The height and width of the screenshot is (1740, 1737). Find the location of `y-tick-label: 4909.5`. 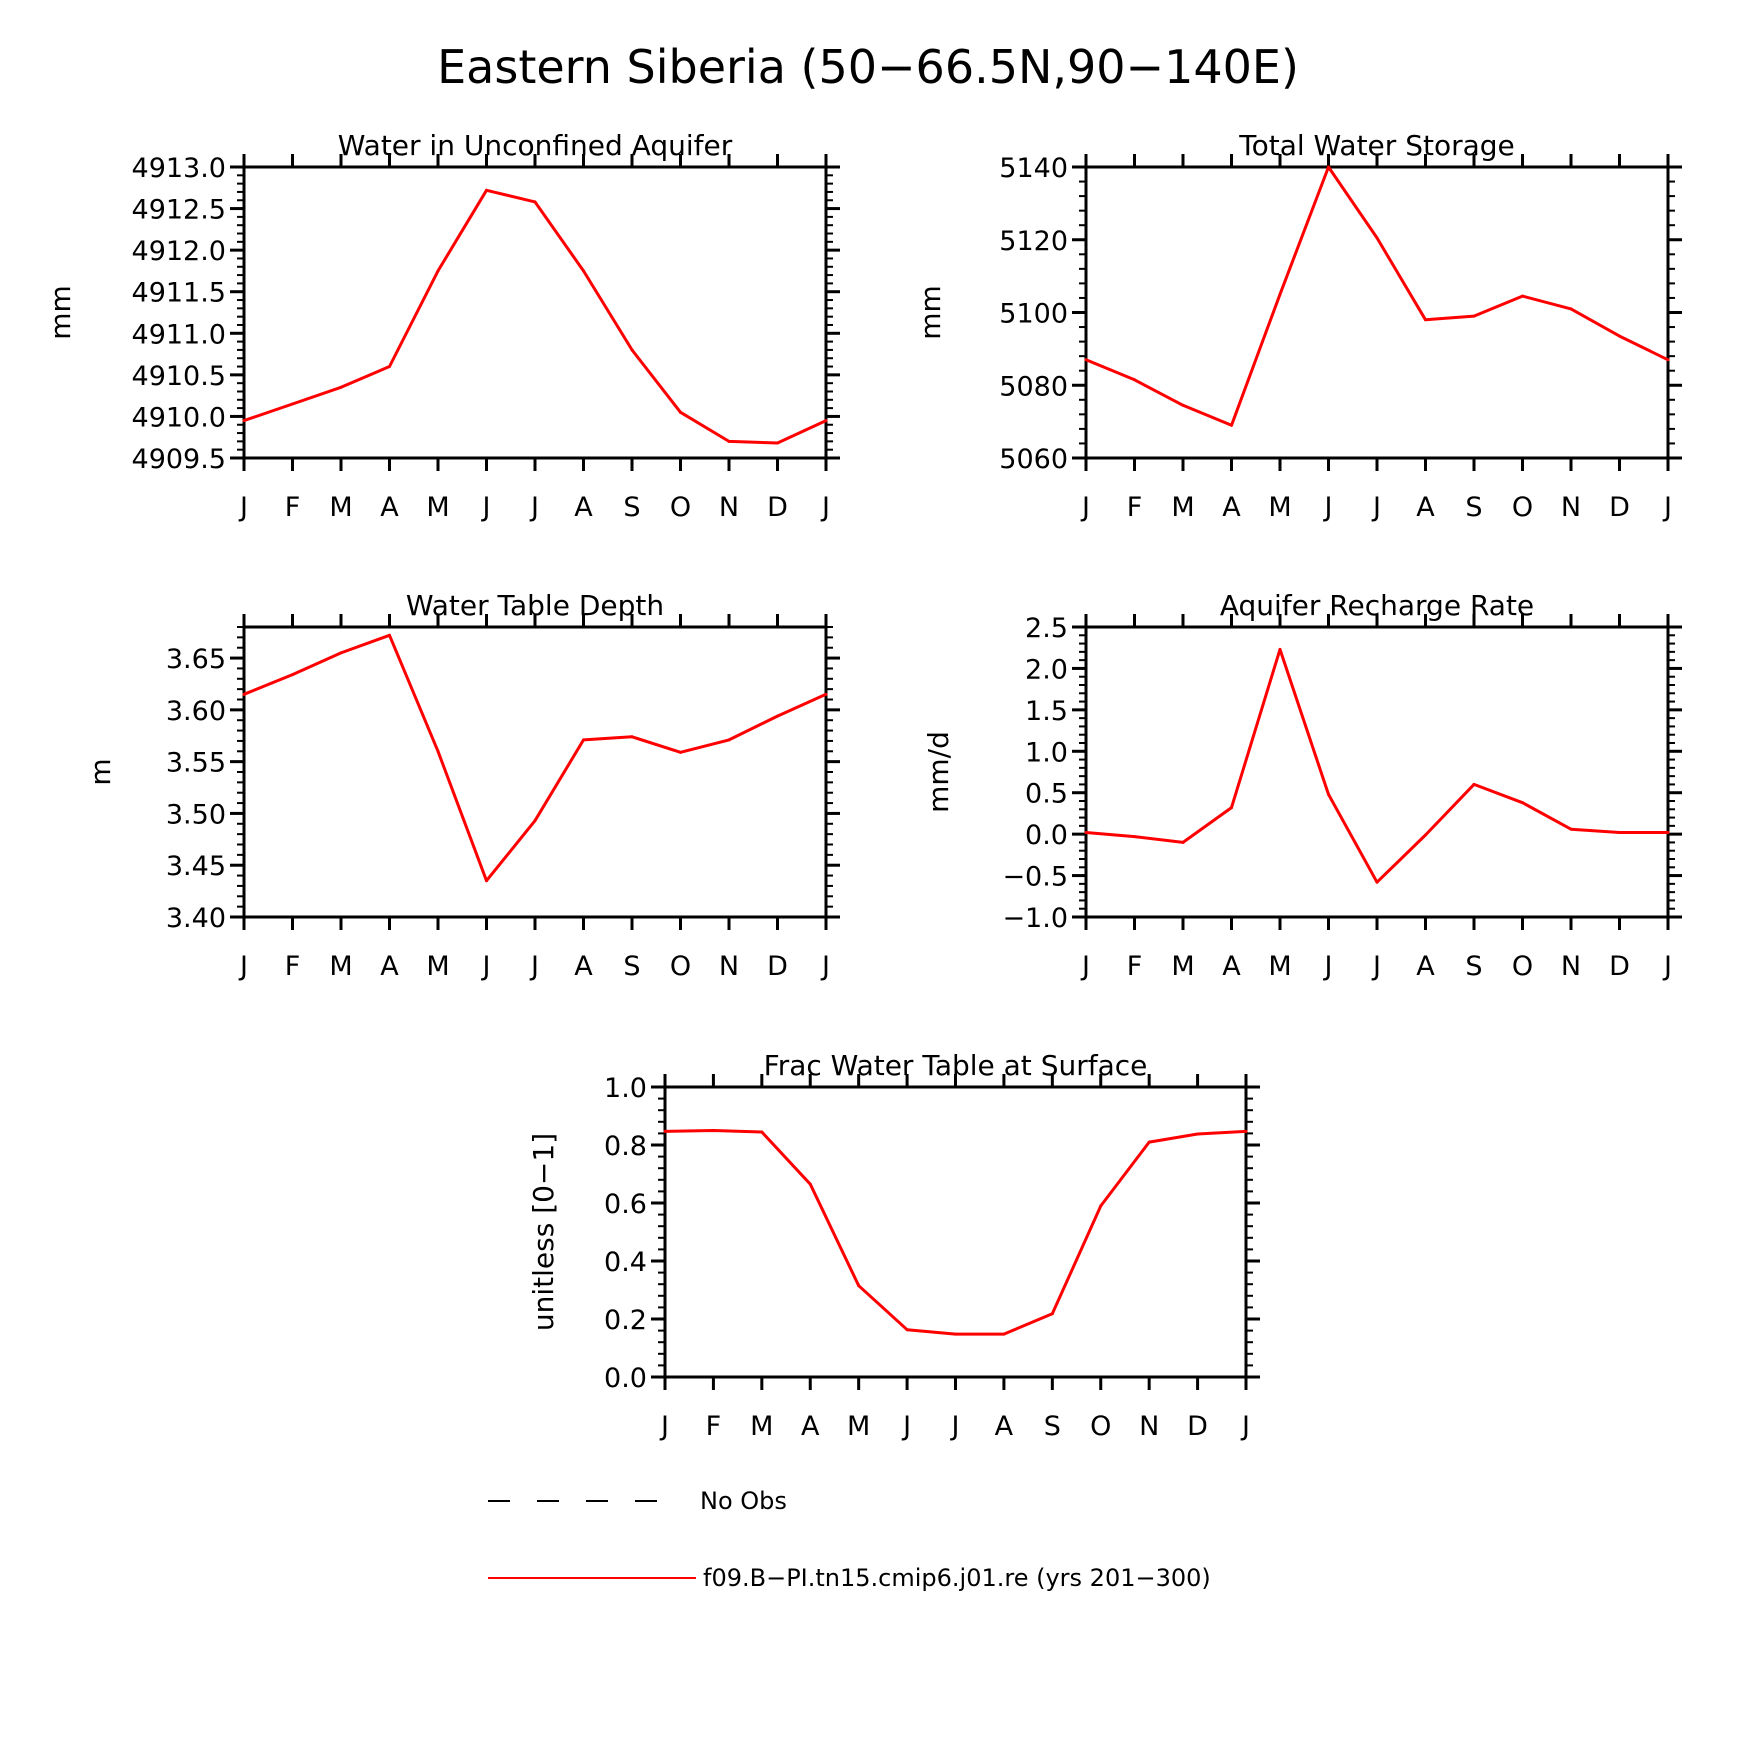

y-tick-label: 4909.5 is located at coordinates (179, 459).